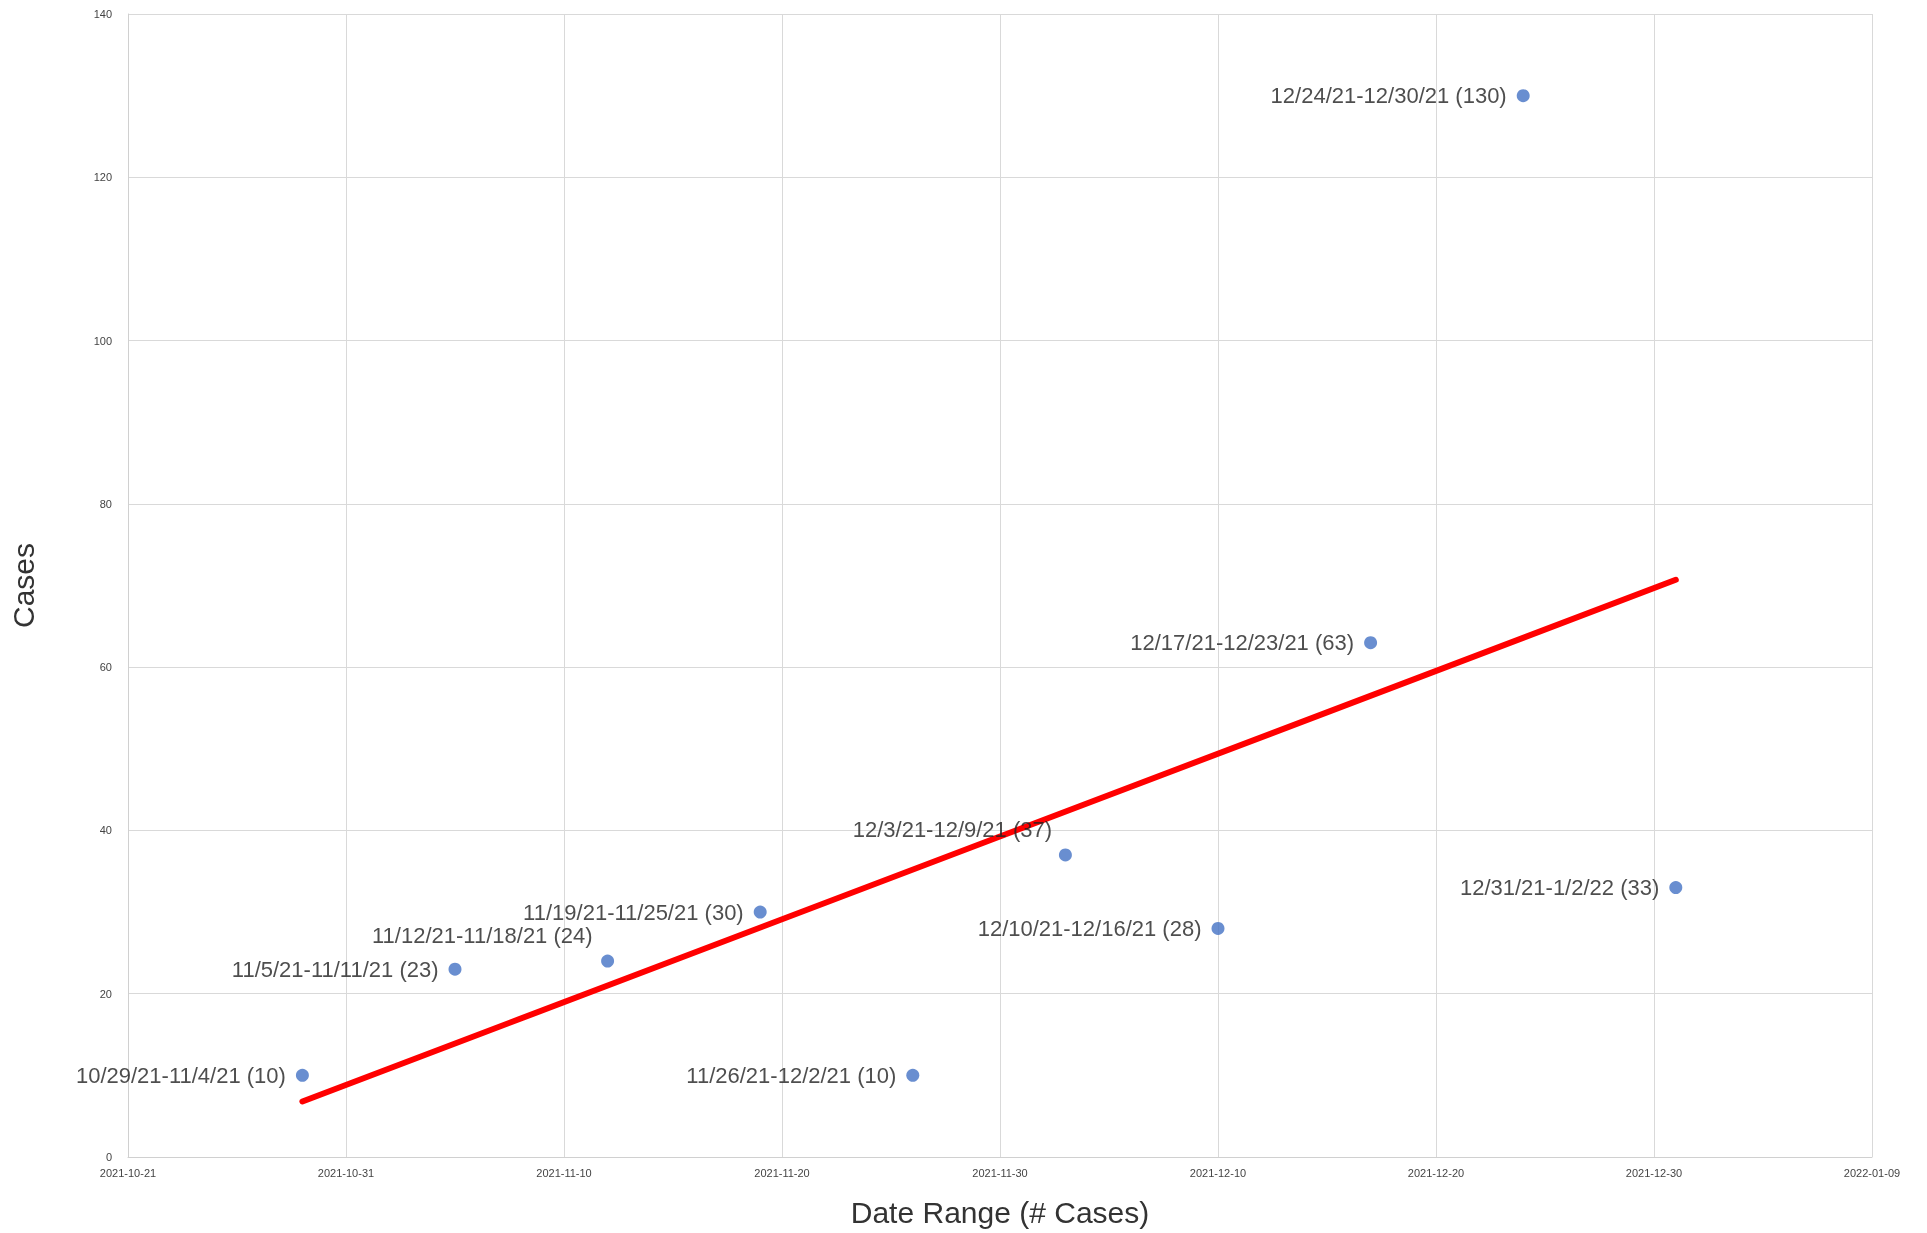  What do you see at coordinates (102, 340) in the screenshot?
I see `y-tick-label: 100` at bounding box center [102, 340].